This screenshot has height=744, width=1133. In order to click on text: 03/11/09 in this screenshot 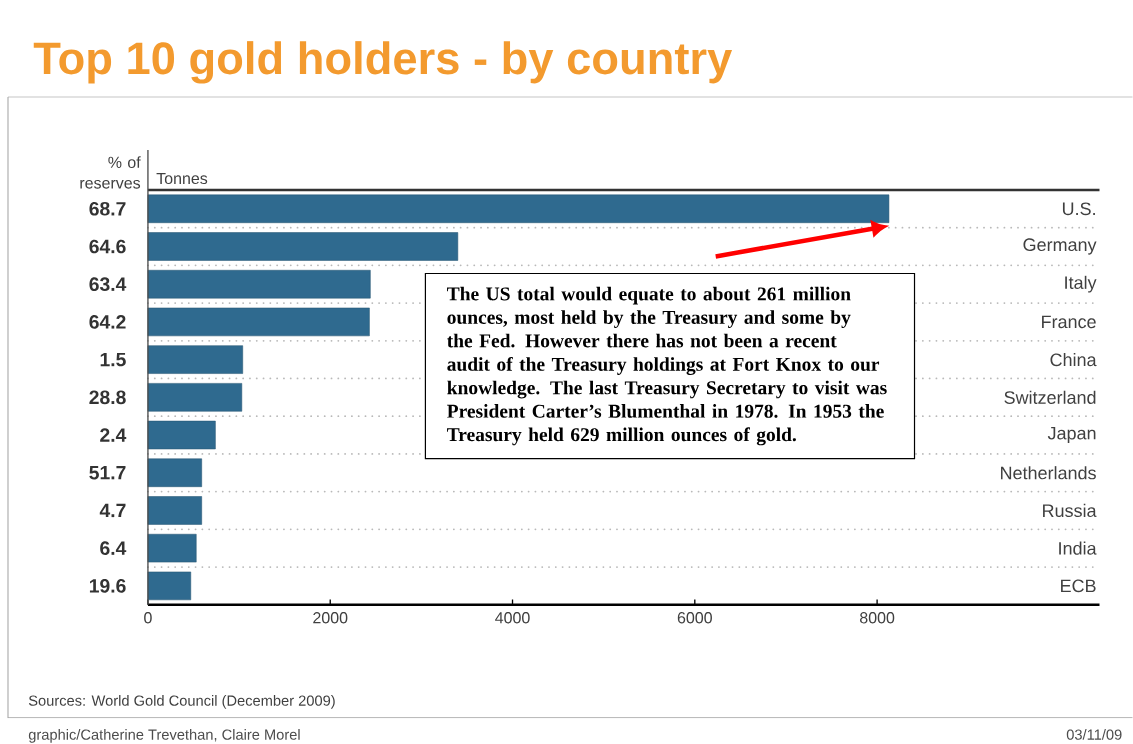, I will do `click(1094, 734)`.